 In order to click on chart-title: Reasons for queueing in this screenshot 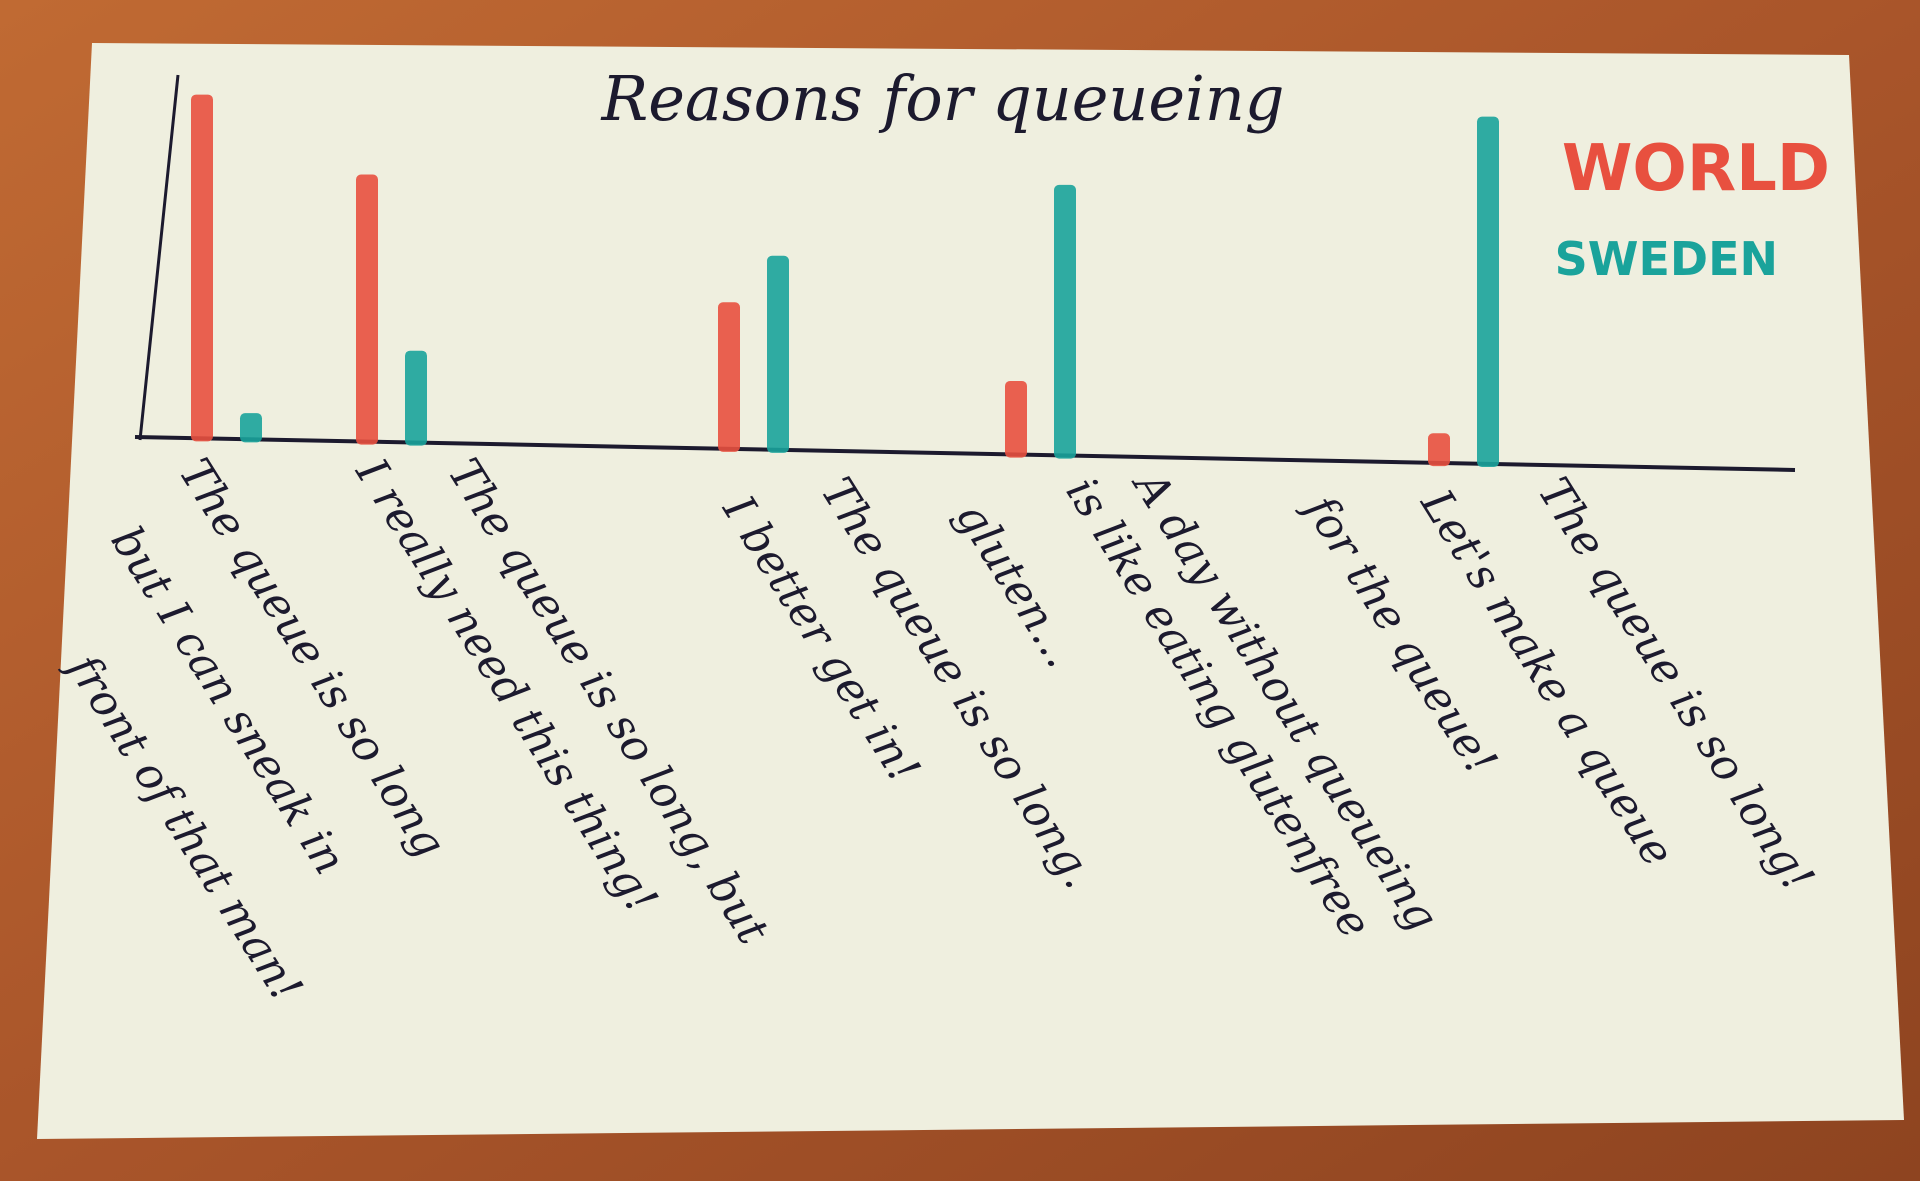, I will do `click(943, 98)`.